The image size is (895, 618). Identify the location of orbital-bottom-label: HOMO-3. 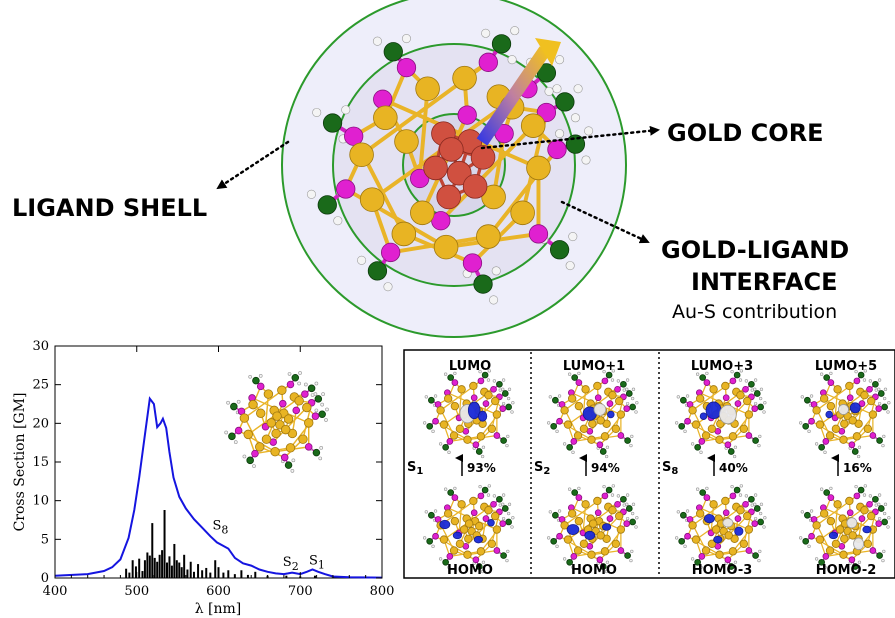
(722, 570).